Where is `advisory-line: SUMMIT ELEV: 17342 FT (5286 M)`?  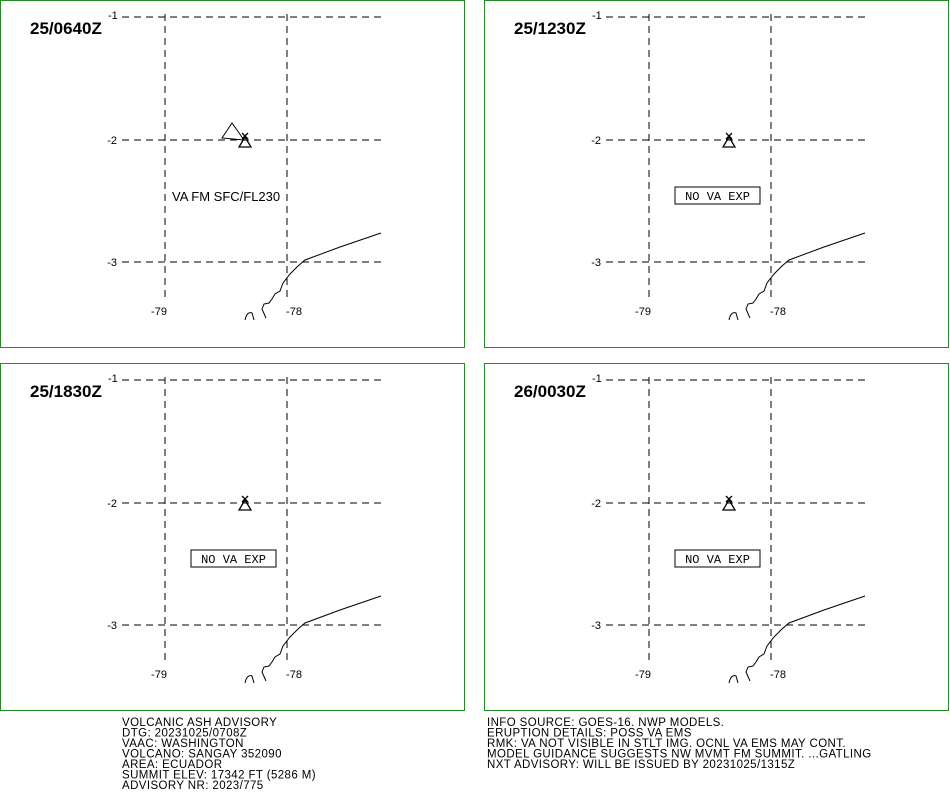
advisory-line: SUMMIT ELEV: 17342 FT (5286 M) is located at coordinates (219, 776).